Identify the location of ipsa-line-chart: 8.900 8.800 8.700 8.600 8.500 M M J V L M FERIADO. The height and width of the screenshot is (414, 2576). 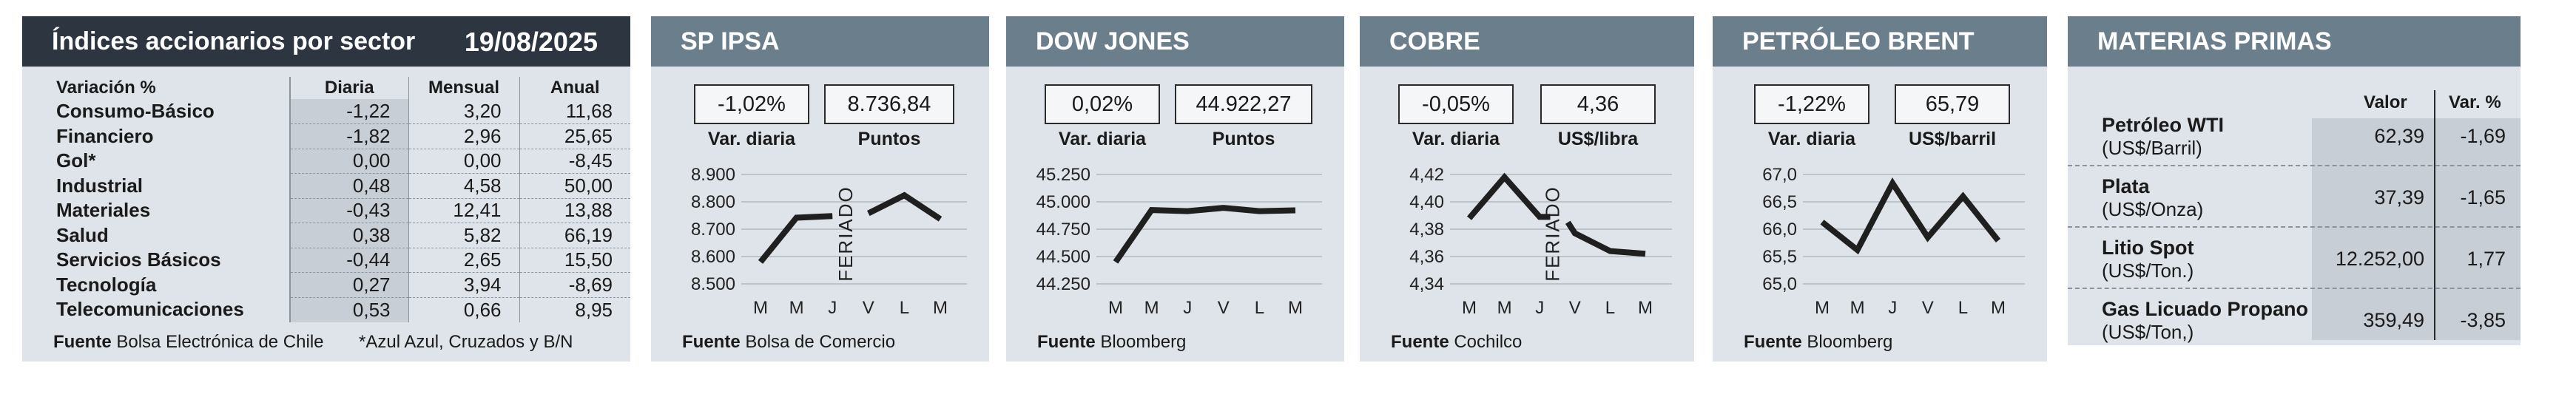
(829, 242).